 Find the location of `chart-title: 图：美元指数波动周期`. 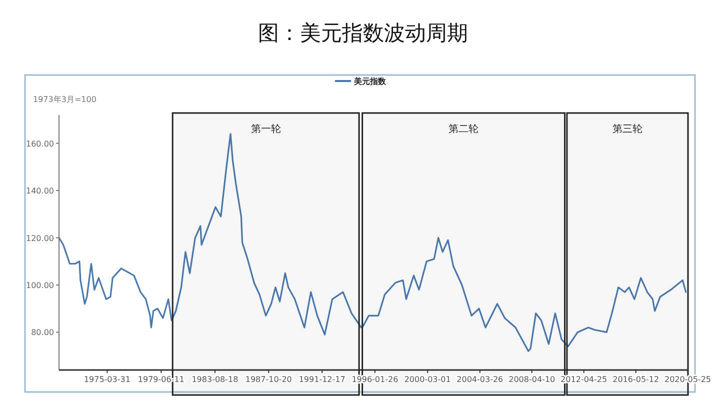

chart-title: 图：美元指数波动周期 is located at coordinates (363, 33).